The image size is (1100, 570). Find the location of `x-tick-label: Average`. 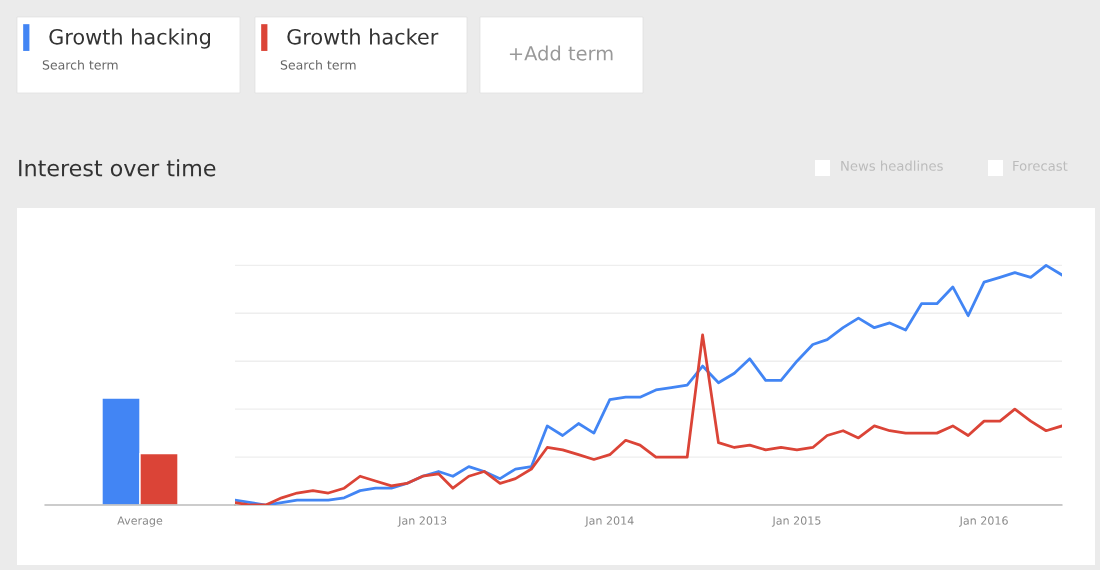

x-tick-label: Average is located at coordinates (140, 521).